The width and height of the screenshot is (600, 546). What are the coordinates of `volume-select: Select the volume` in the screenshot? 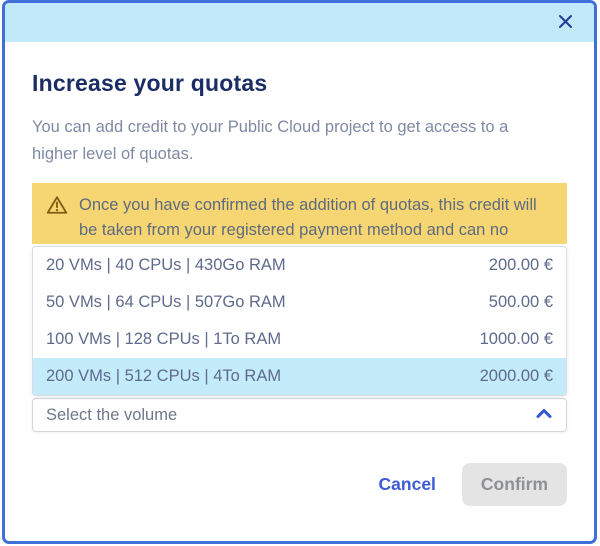 It's located at (299, 415).